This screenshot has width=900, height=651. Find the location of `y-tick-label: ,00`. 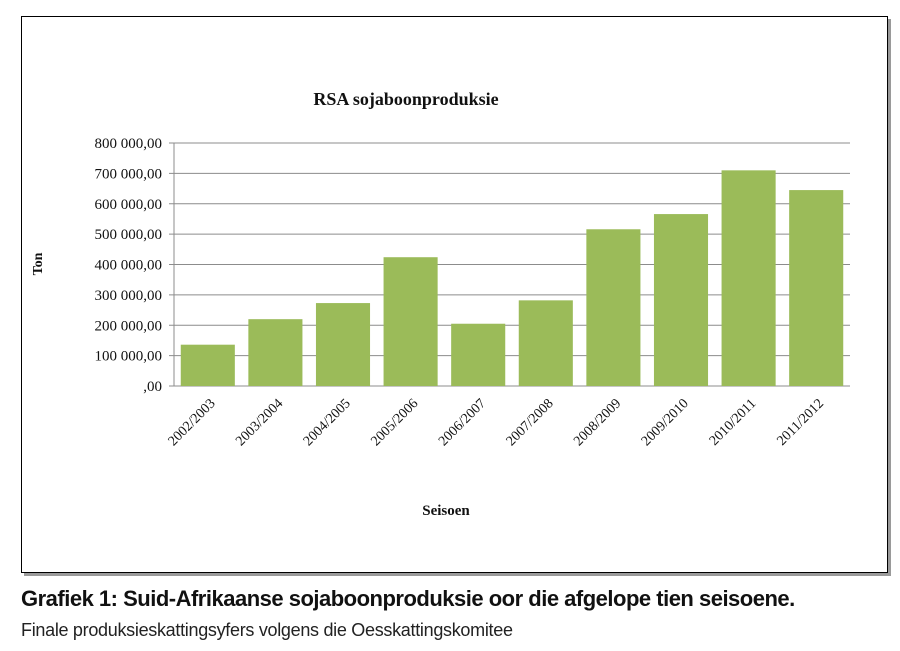

y-tick-label: ,00 is located at coordinates (152, 387).